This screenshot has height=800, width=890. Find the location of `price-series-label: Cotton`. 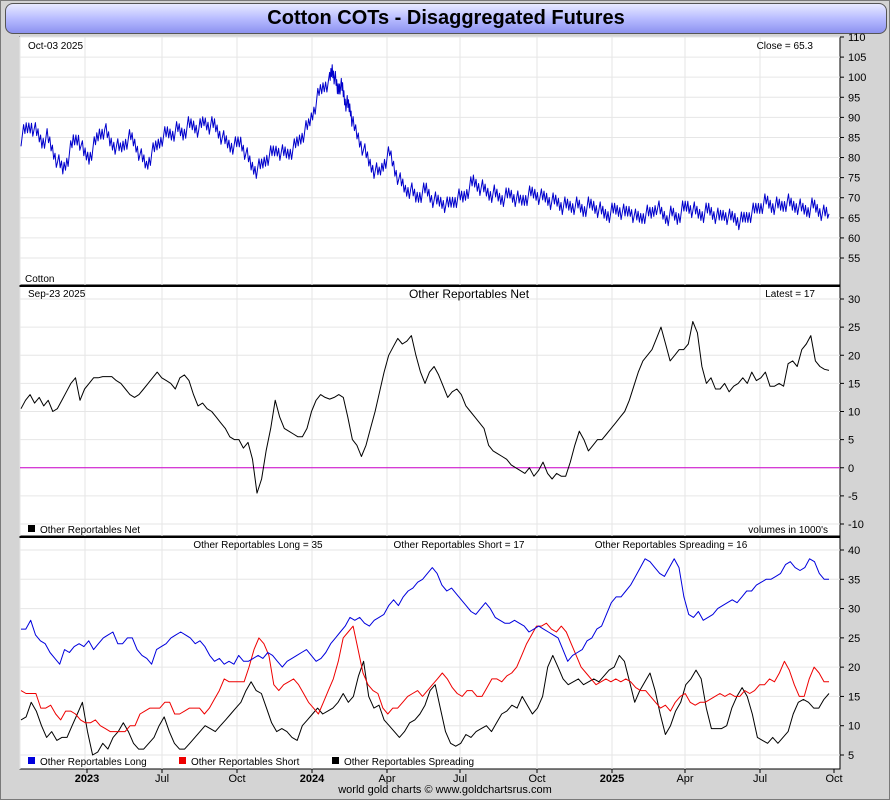

price-series-label: Cotton is located at coordinates (39, 279).